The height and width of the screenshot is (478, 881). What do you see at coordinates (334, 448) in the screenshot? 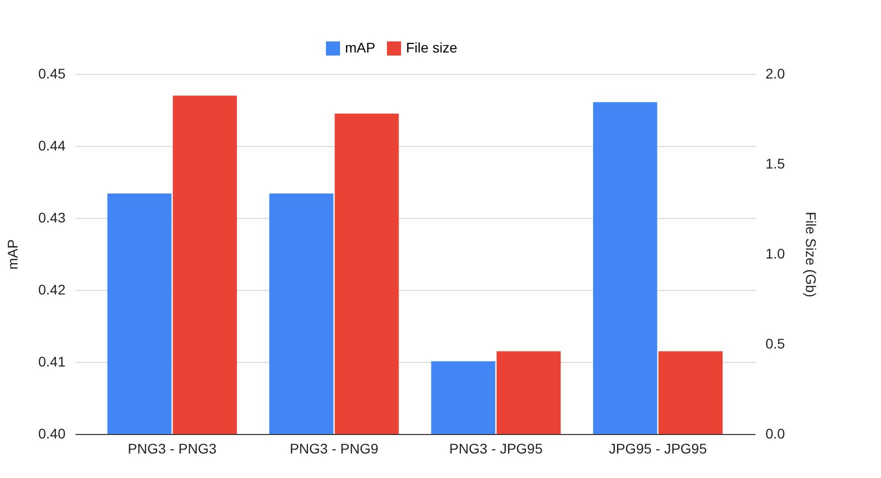
I see `x-tick-label: PNG3 - PNG9` at bounding box center [334, 448].